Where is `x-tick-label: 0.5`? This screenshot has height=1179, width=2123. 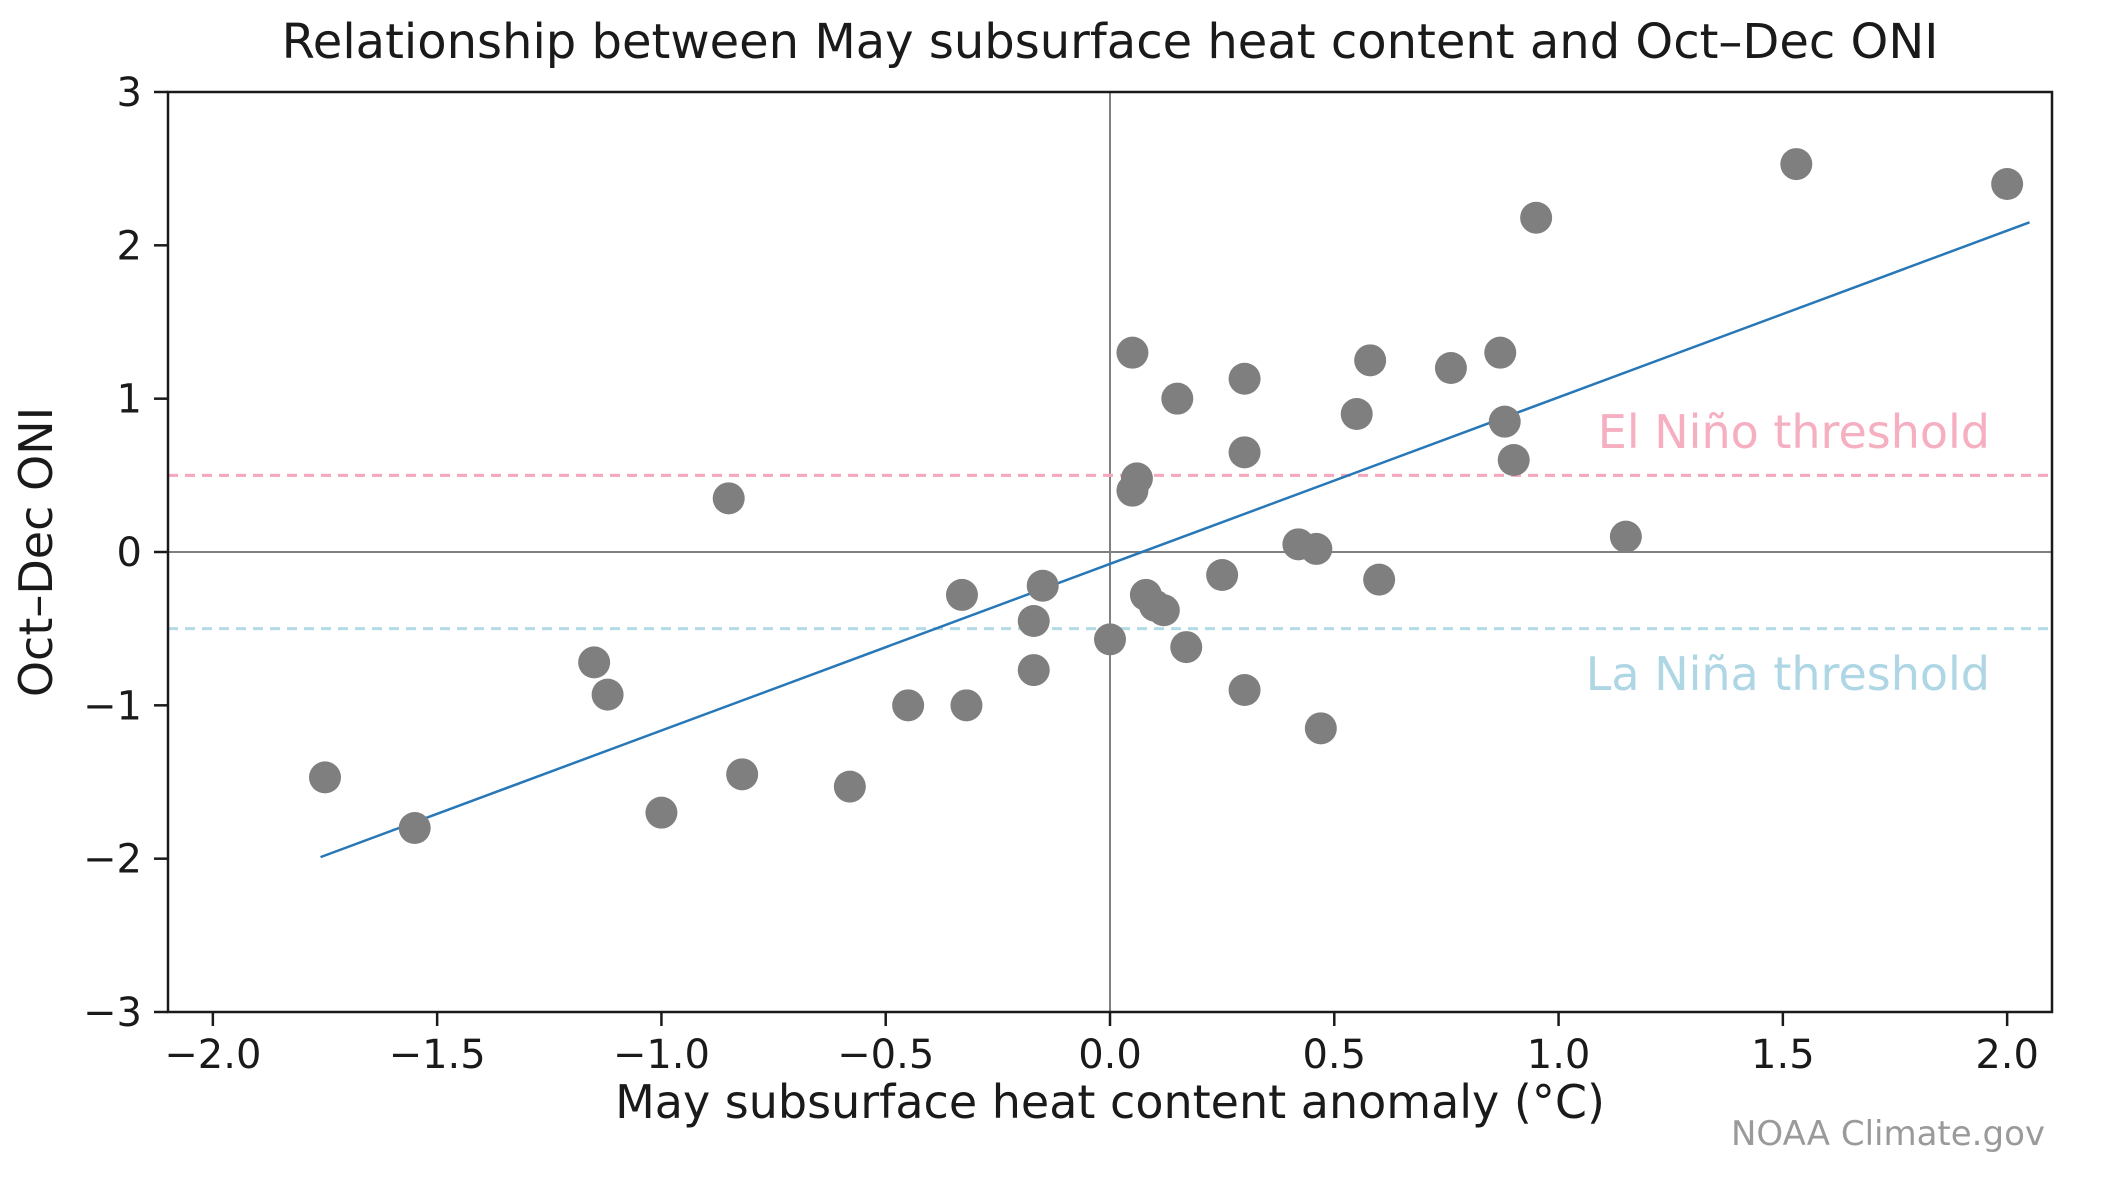 x-tick-label: 0.5 is located at coordinates (1334, 1055).